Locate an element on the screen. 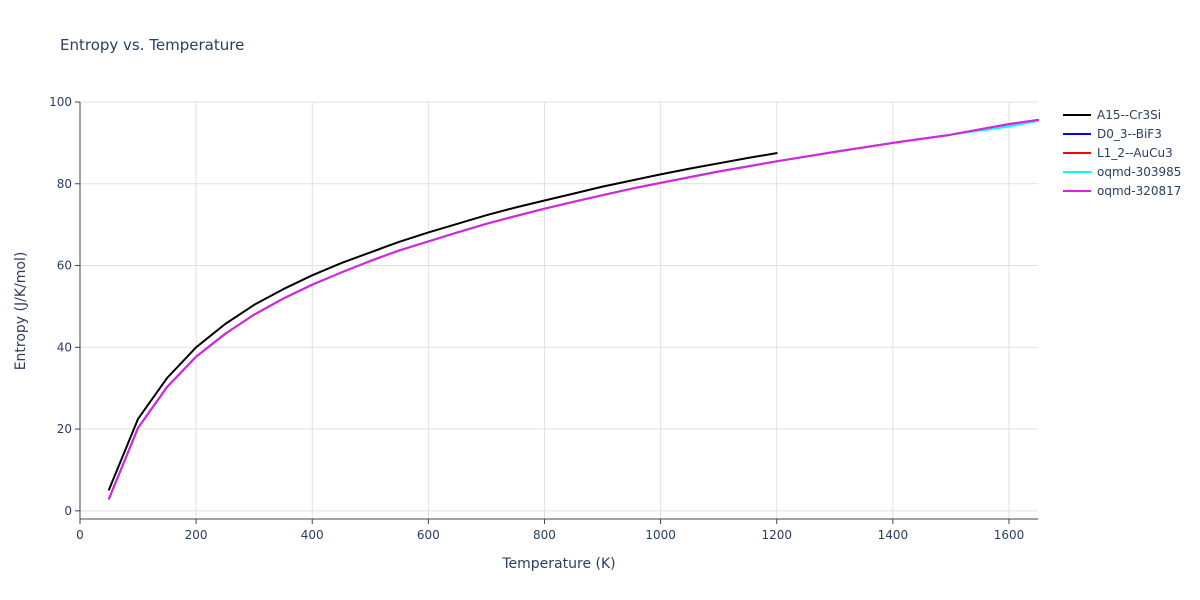  legend-item: oqmd-303985 is located at coordinates (1122, 172).